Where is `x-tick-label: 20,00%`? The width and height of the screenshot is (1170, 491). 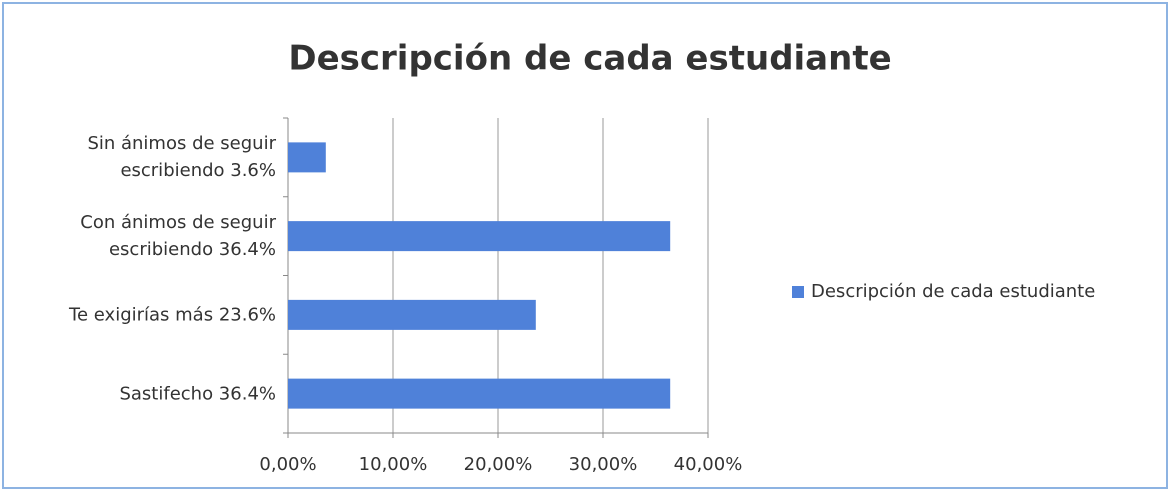 x-tick-label: 20,00% is located at coordinates (498, 464).